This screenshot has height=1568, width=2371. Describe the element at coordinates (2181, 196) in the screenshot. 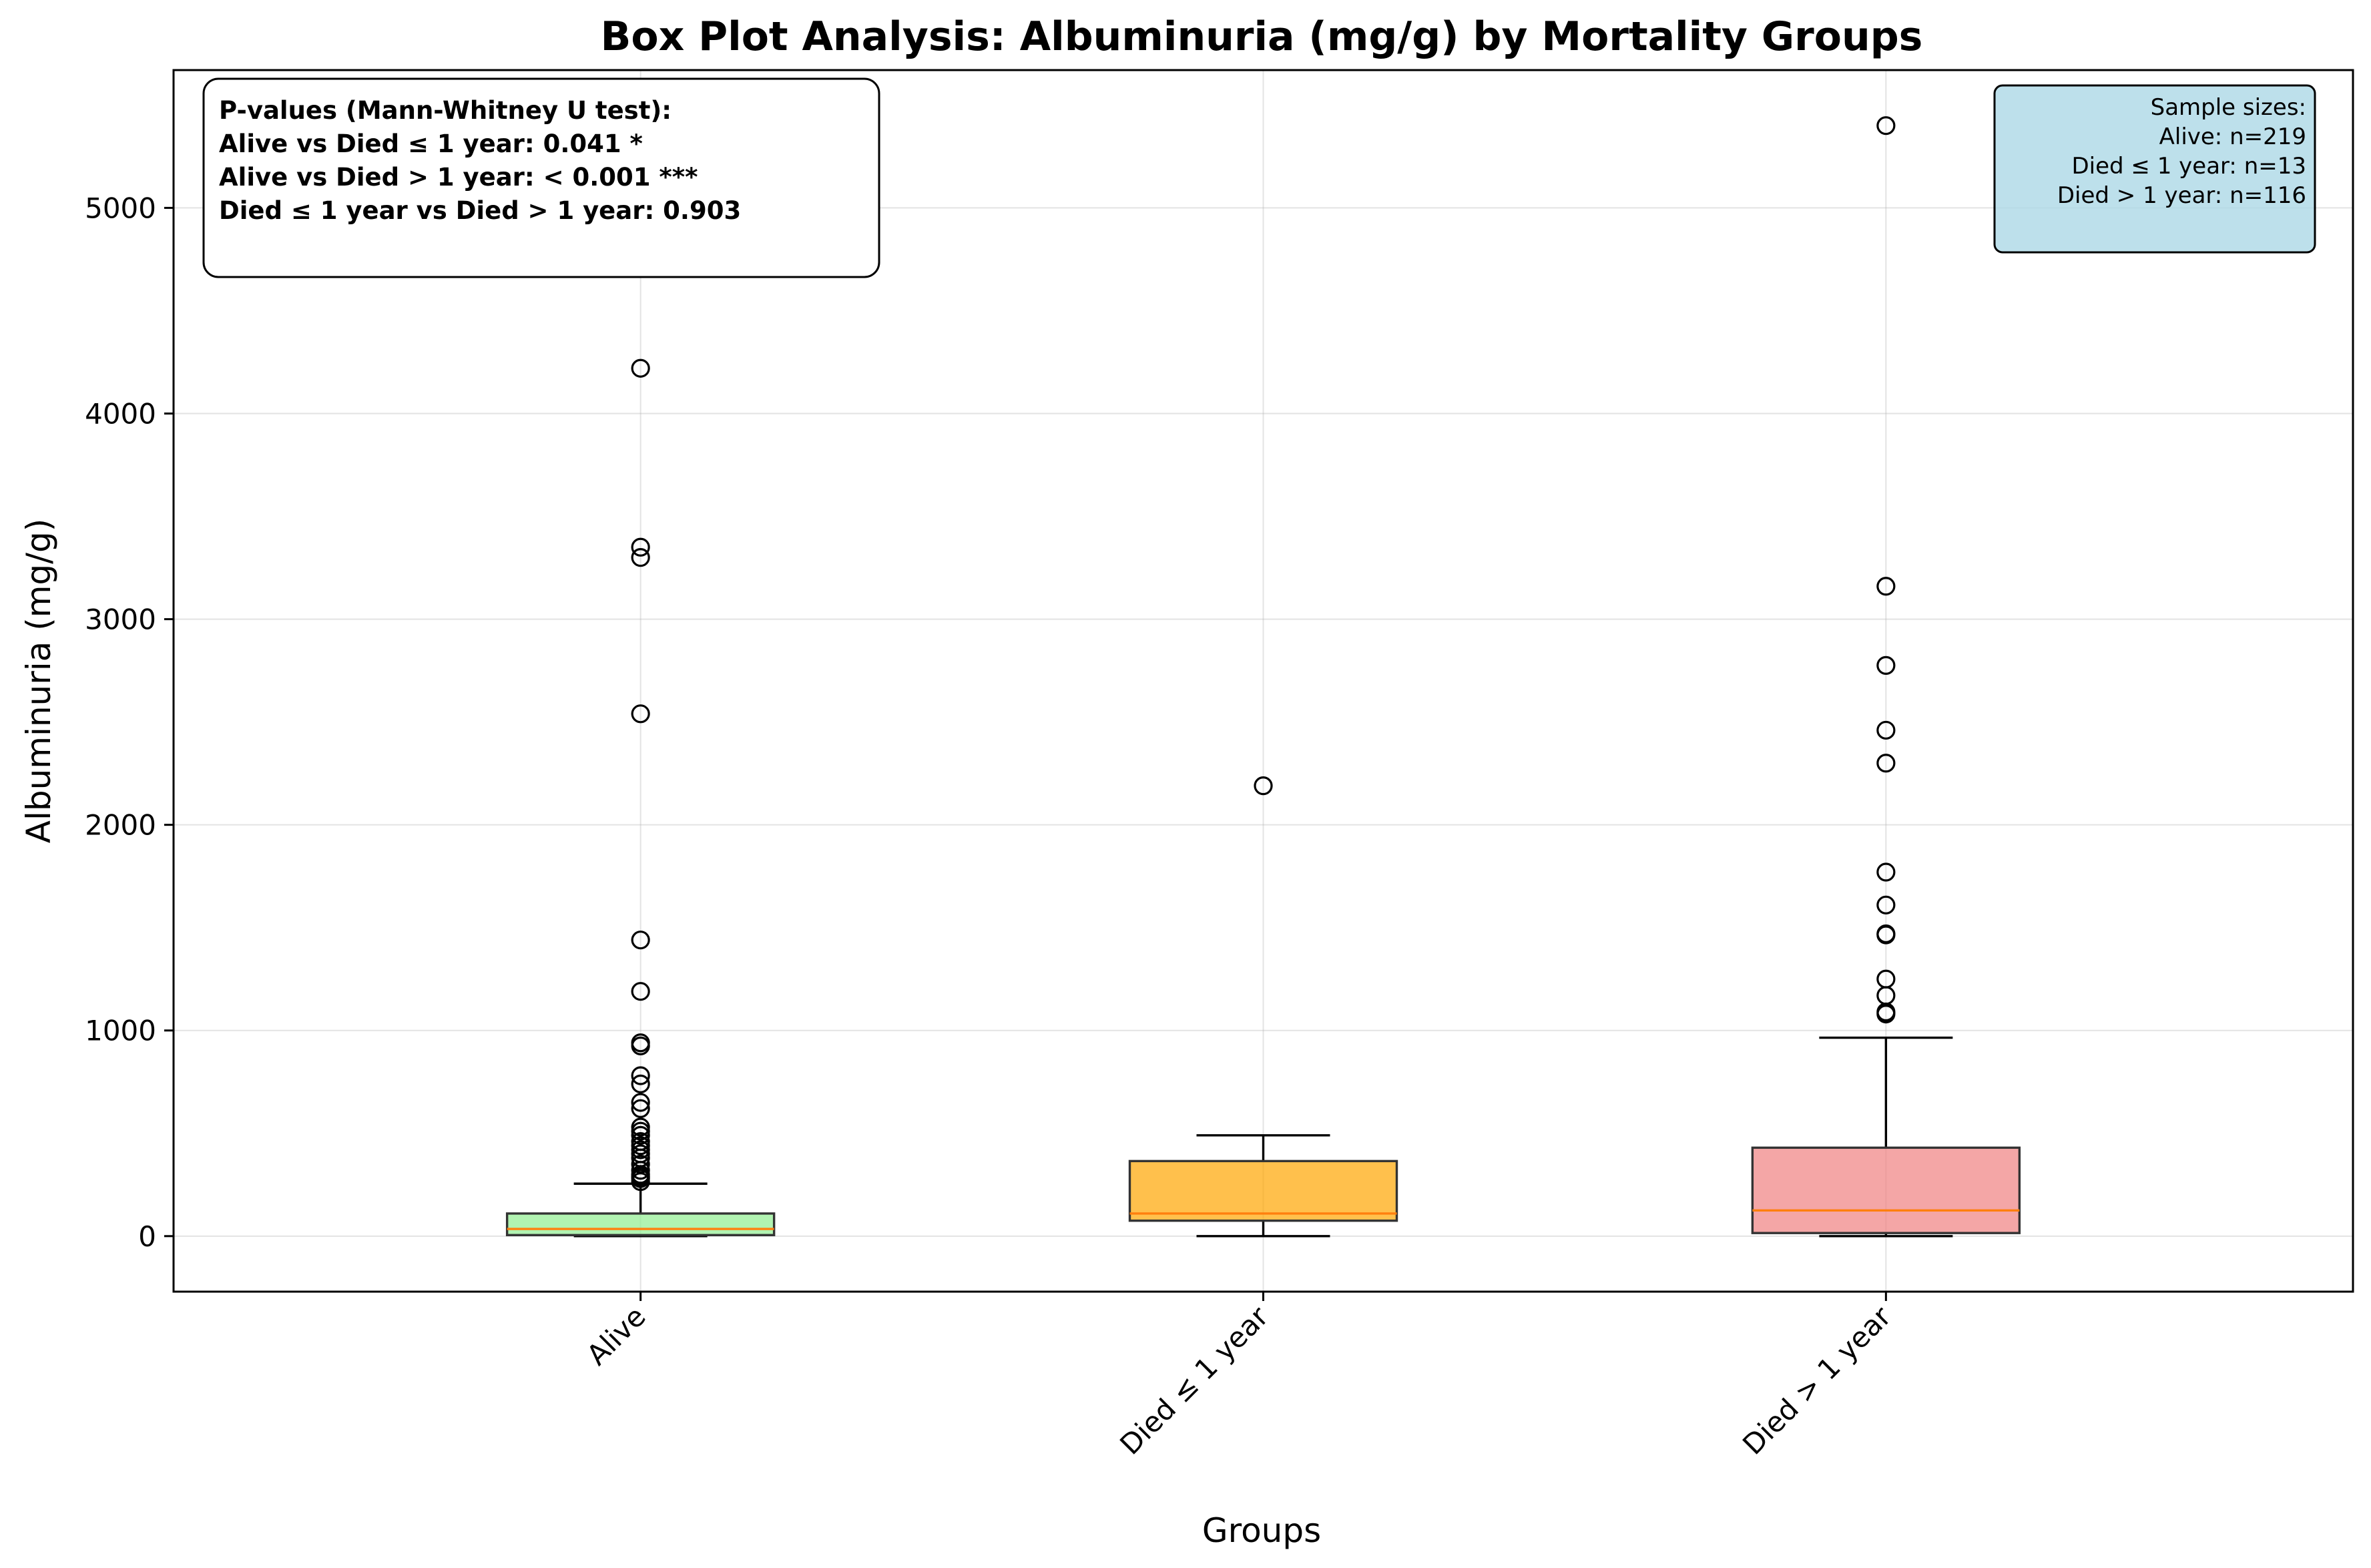

I see `sample-size-died-gt-1yr: Died > 1 year: n=116` at that location.